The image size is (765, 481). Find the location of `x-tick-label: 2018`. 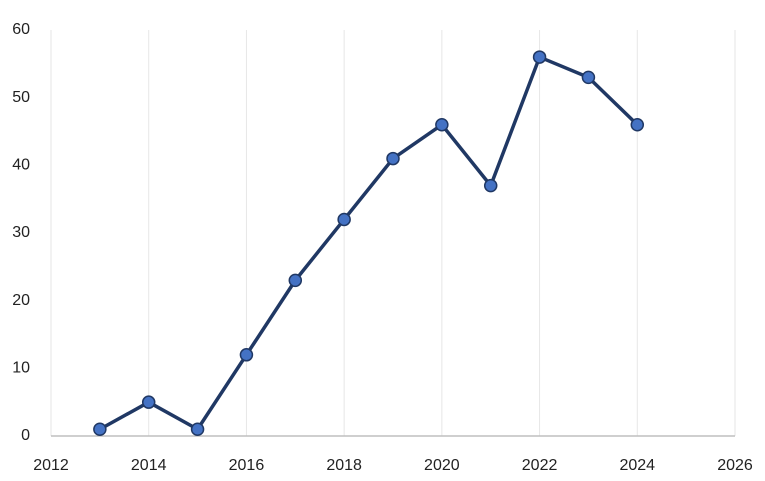

x-tick-label: 2018 is located at coordinates (344, 465).